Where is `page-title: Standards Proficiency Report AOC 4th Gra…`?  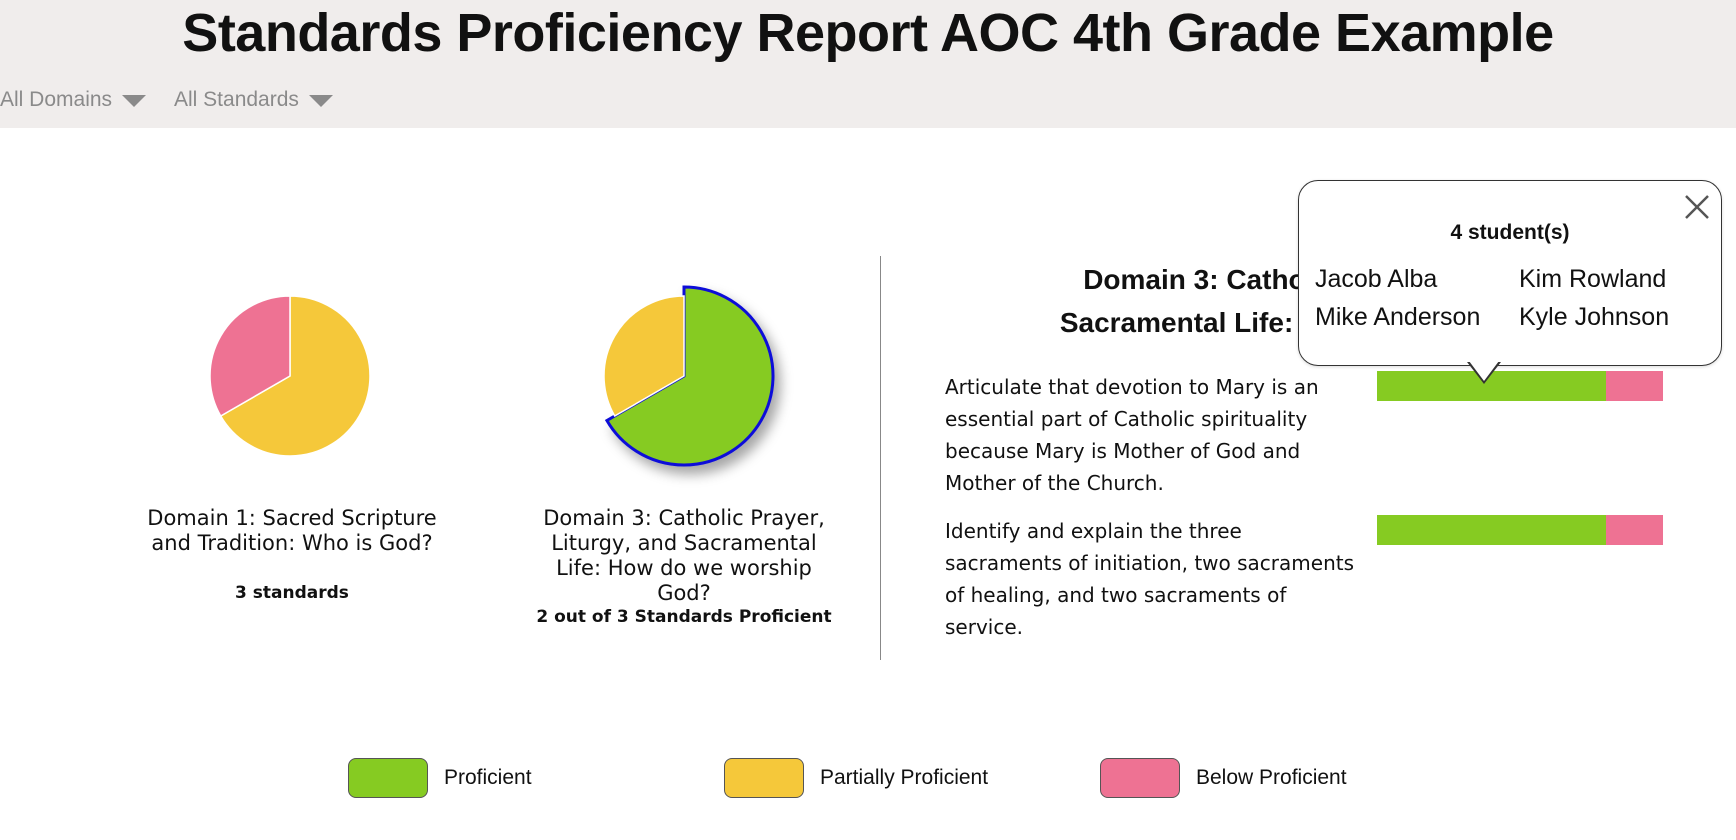 page-title: Standards Proficiency Report AOC 4th Gra… is located at coordinates (868, 33).